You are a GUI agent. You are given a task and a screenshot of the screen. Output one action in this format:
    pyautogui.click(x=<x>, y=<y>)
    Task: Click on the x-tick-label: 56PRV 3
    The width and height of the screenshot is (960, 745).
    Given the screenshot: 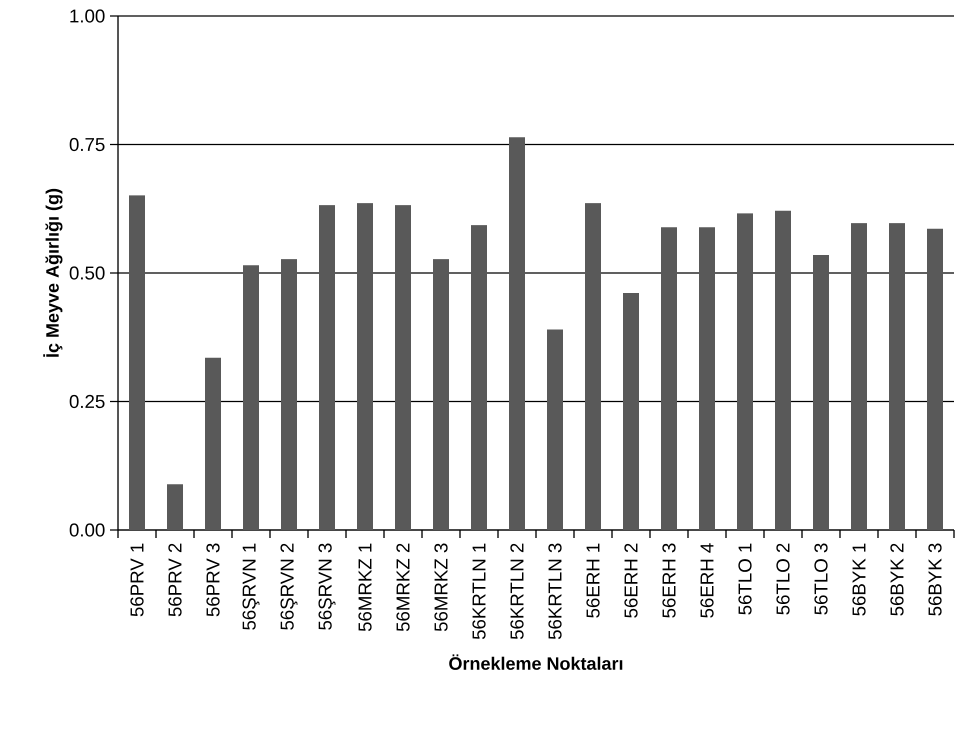 What is the action you would take?
    pyautogui.click(x=213, y=580)
    